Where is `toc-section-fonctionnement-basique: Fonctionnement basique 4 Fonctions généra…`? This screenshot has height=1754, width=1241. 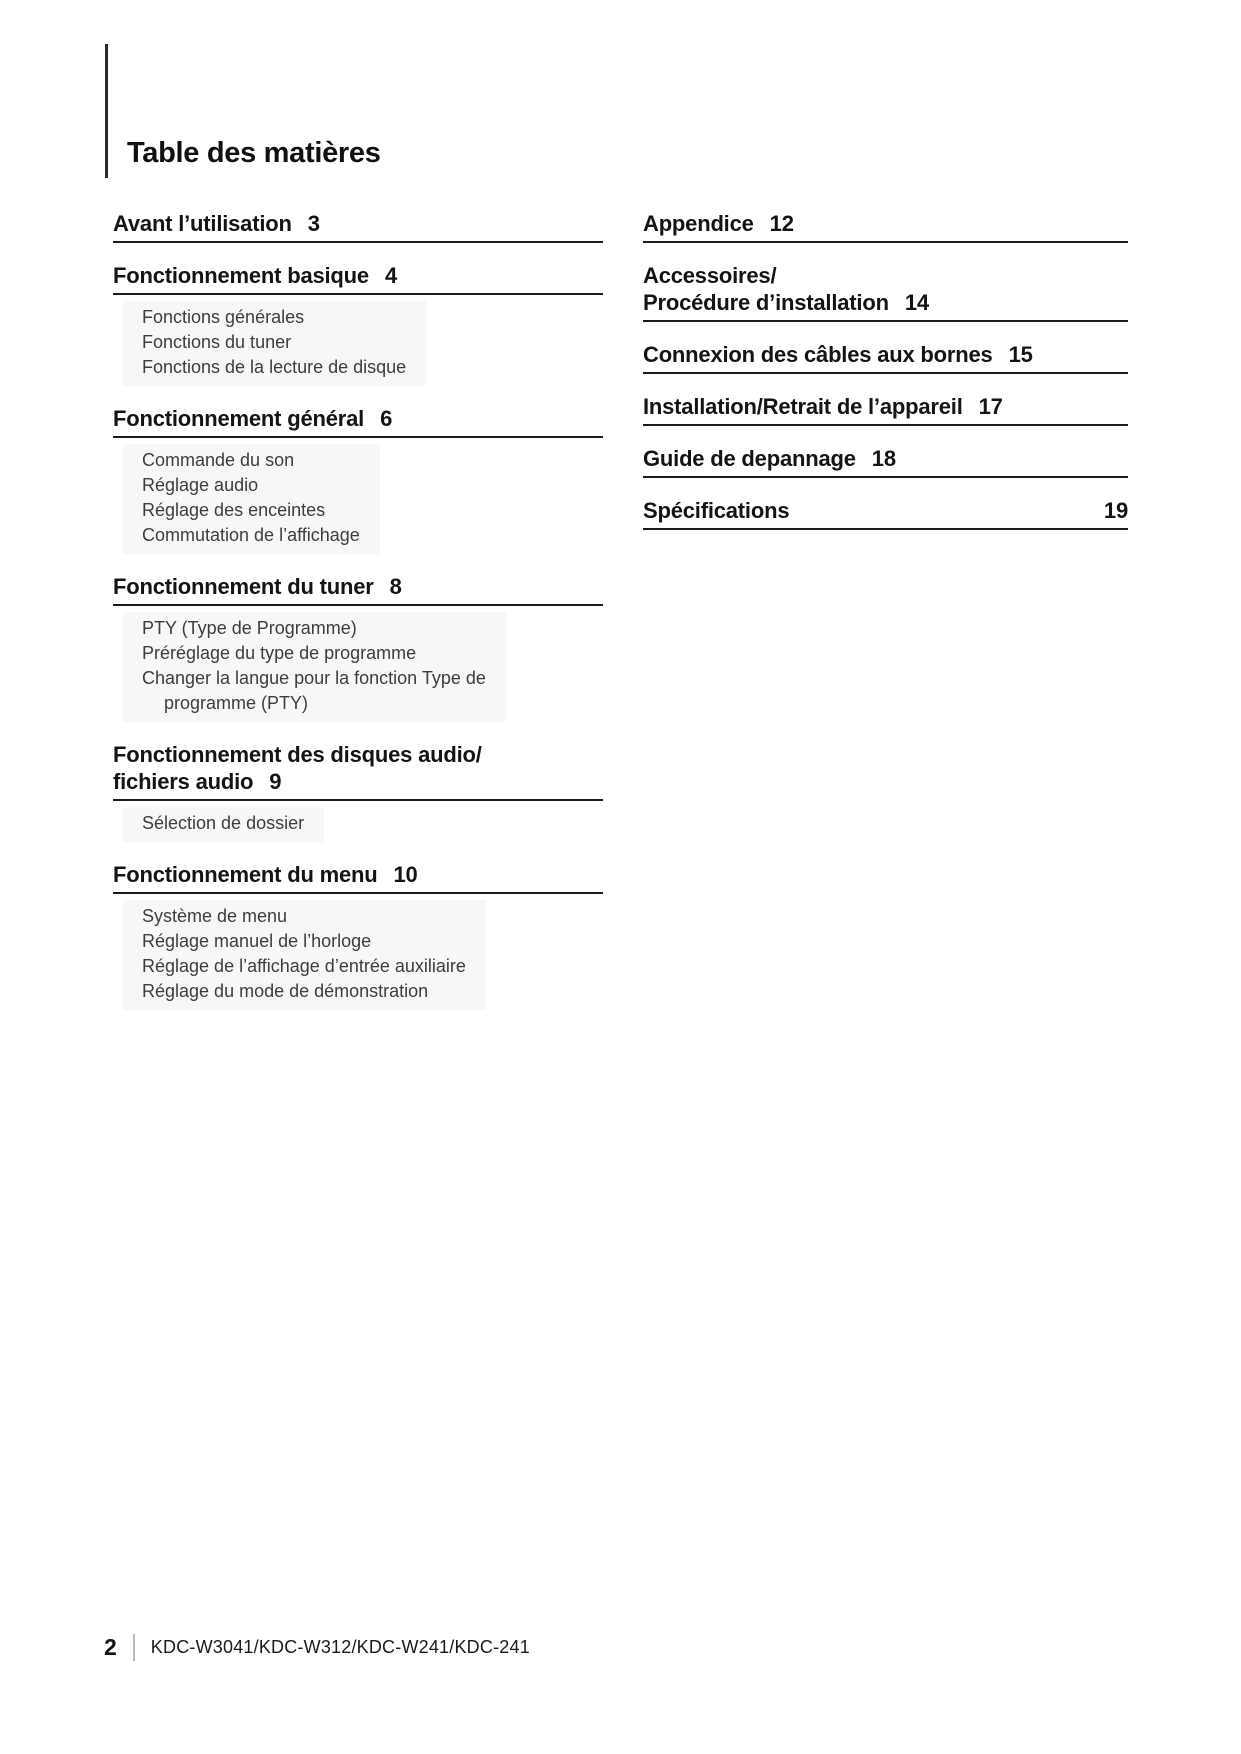 toc-section-fonctionnement-basique: Fonctionnement basique 4 Fonctions généra… is located at coordinates (358, 324).